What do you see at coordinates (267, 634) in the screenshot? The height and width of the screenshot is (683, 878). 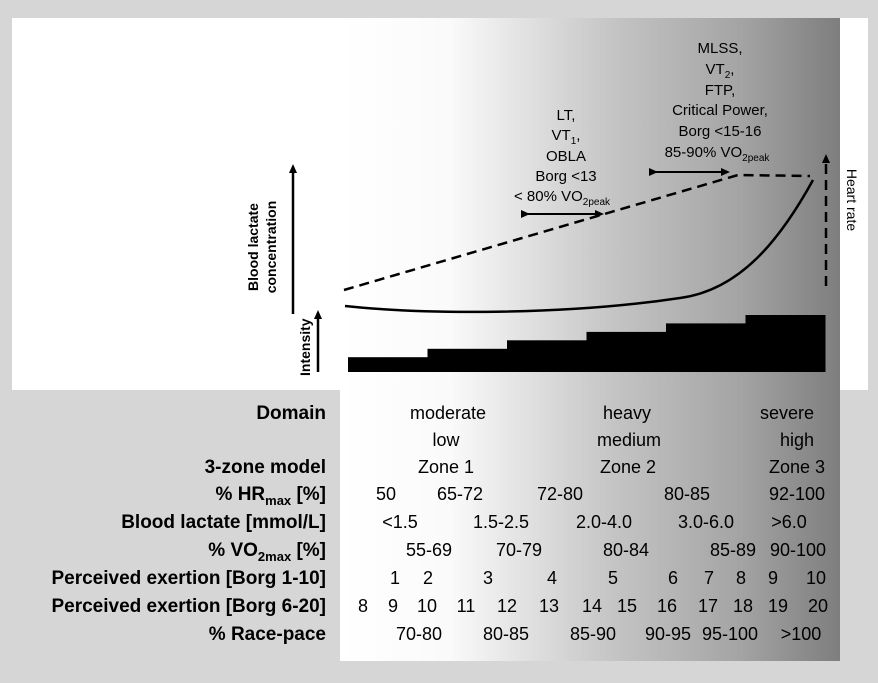 I see `race-pace-row-label: % Race-pace` at bounding box center [267, 634].